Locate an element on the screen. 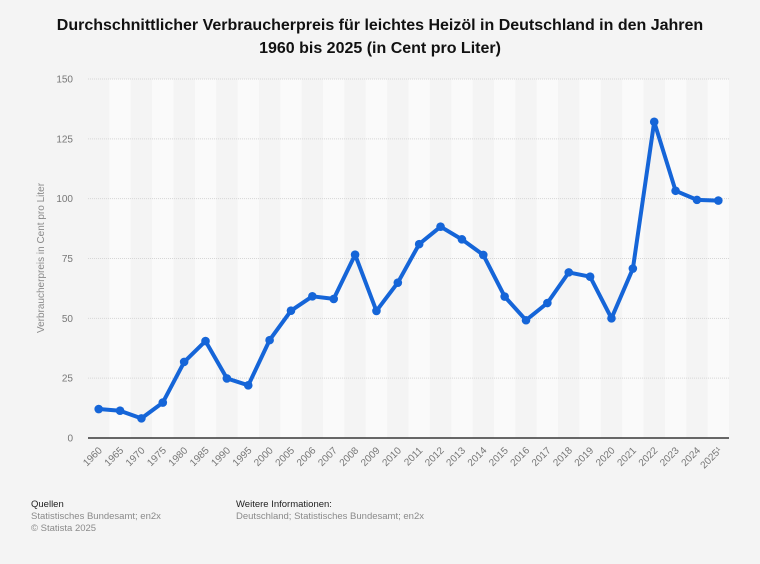 This screenshot has height=564, width=760. x-tick-label: 2019 is located at coordinates (585, 457).